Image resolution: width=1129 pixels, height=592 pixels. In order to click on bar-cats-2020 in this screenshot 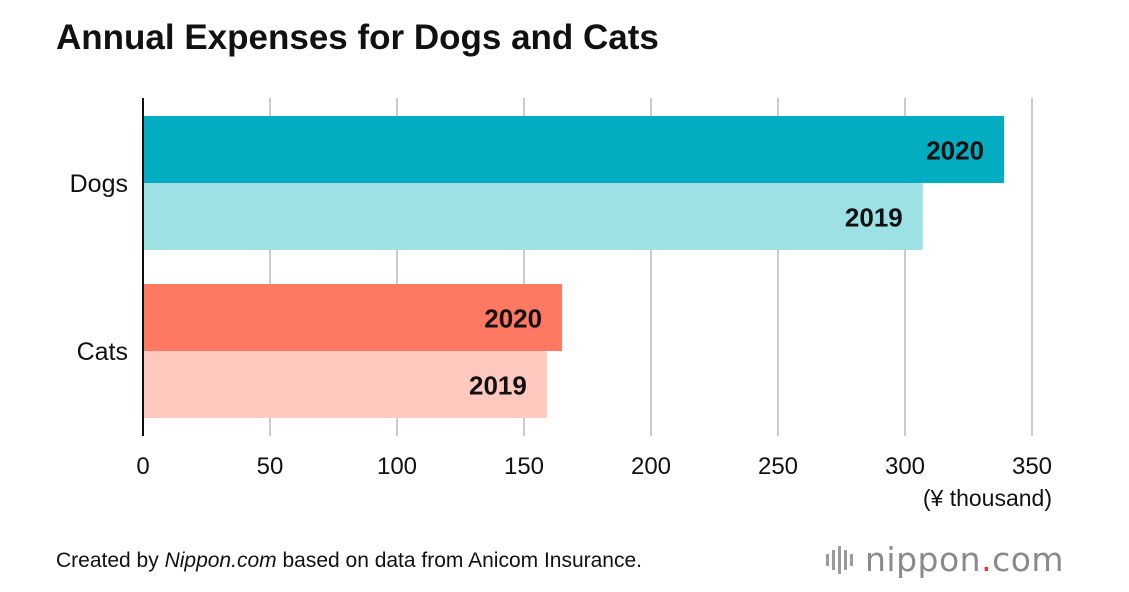, I will do `click(353, 317)`.